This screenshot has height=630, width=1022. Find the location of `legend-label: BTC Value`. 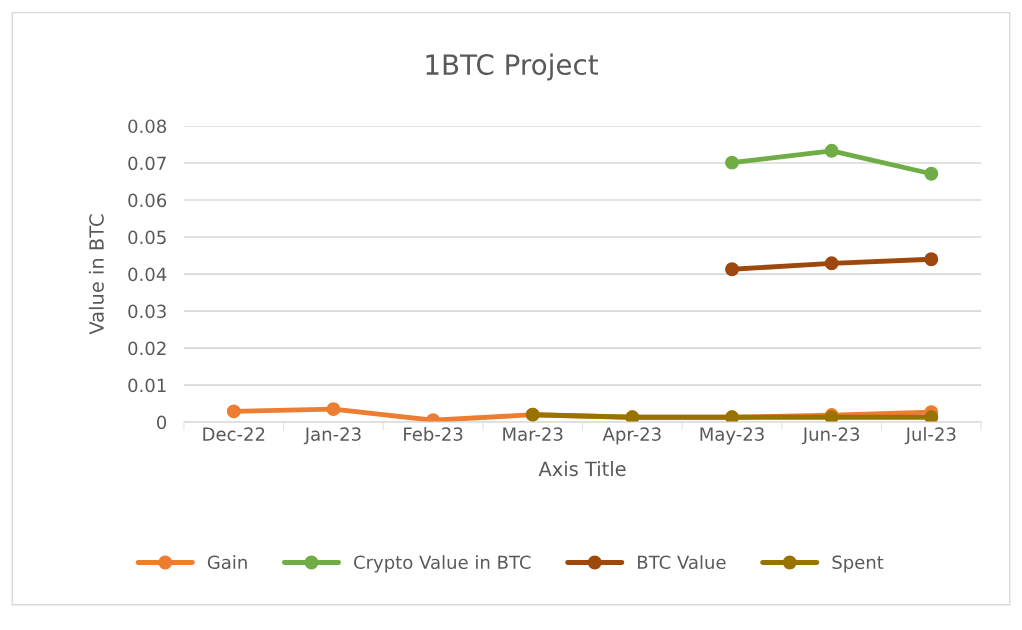

legend-label: BTC Value is located at coordinates (682, 562).